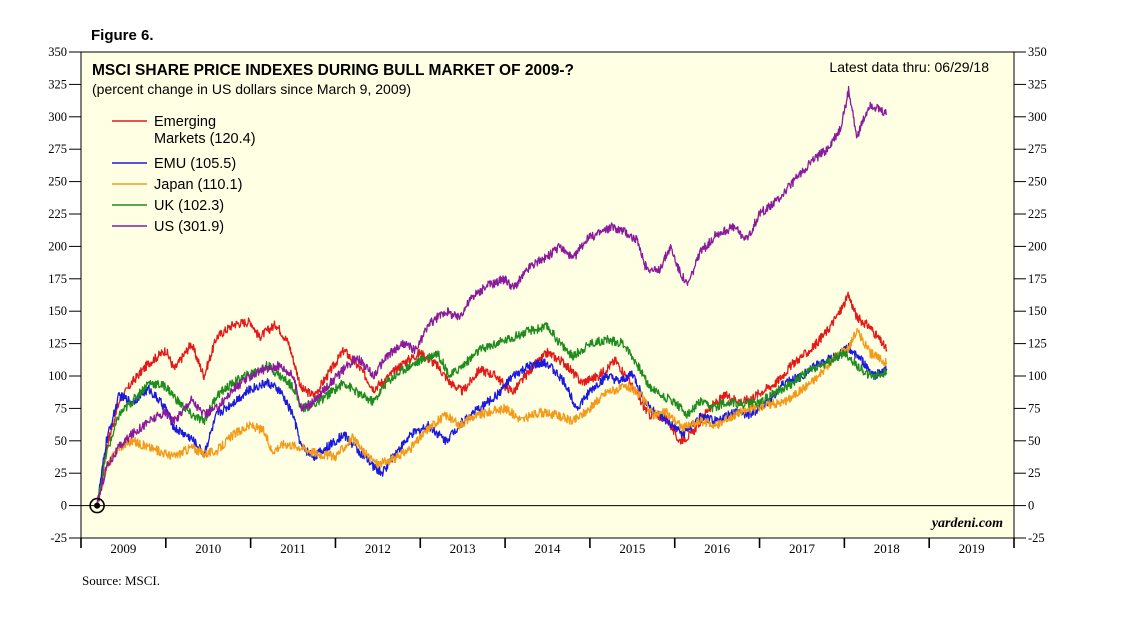  Describe the element at coordinates (378, 548) in the screenshot. I see `xtick-label-2012: 2012` at that location.